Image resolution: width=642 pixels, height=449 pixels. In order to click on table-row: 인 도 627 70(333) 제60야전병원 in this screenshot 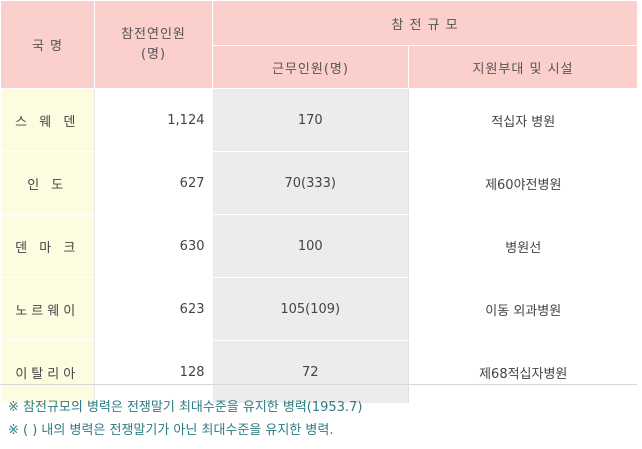, I will do `click(319, 183)`.